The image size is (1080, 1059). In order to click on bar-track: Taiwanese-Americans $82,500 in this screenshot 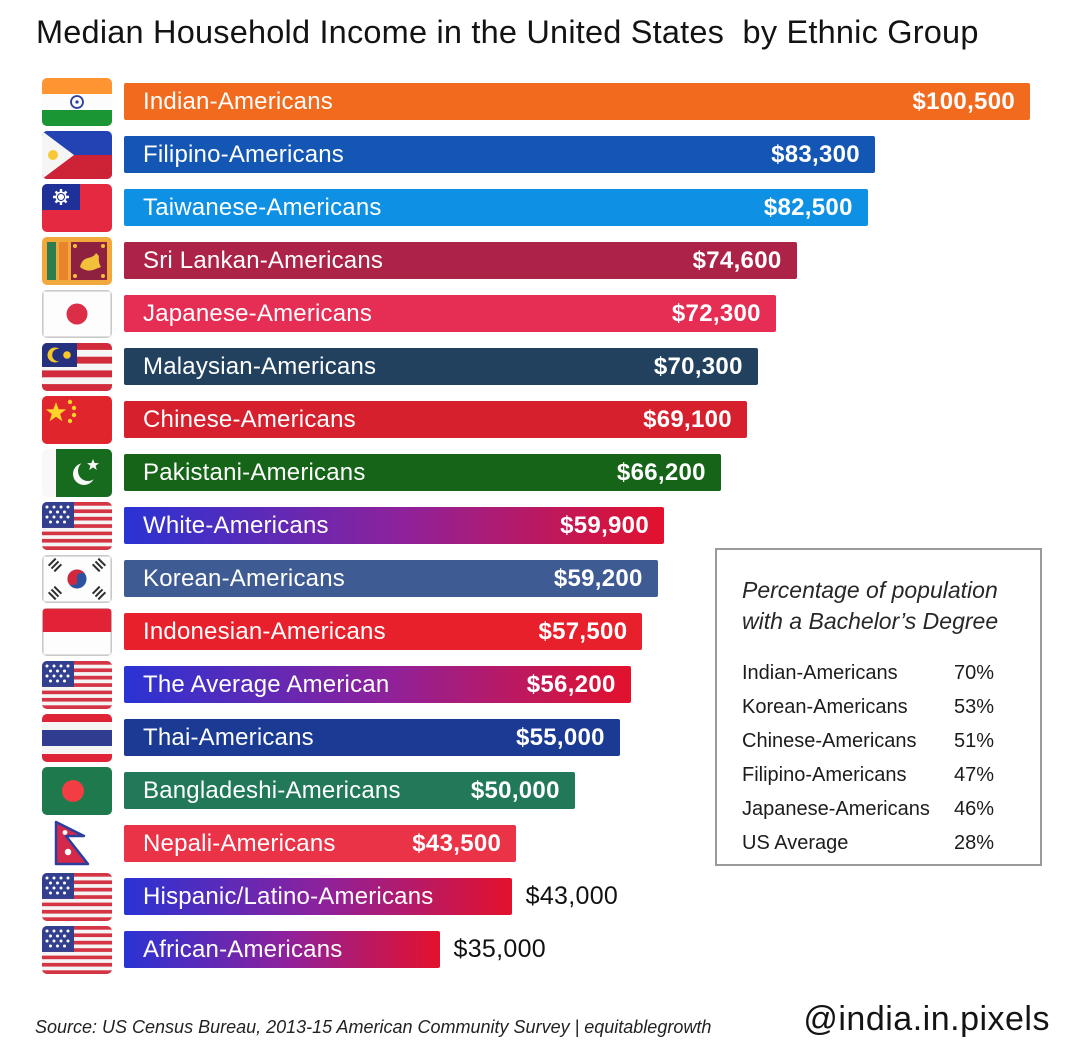, I will do `click(577, 207)`.